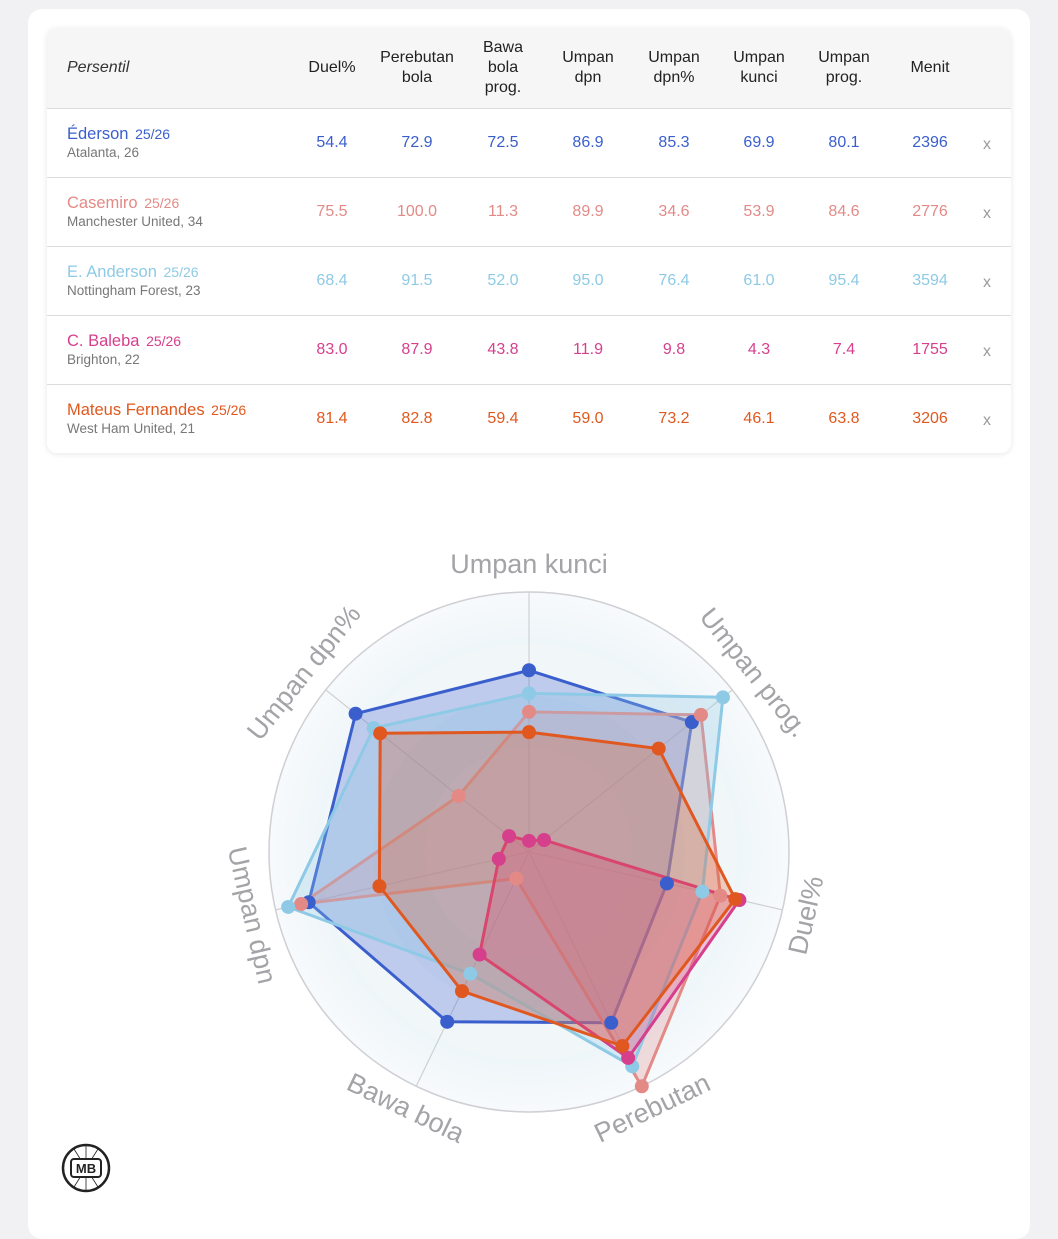 The height and width of the screenshot is (1239, 1058). Describe the element at coordinates (134, 290) in the screenshot. I see `player-club: Nottingham Forest, 23` at that location.